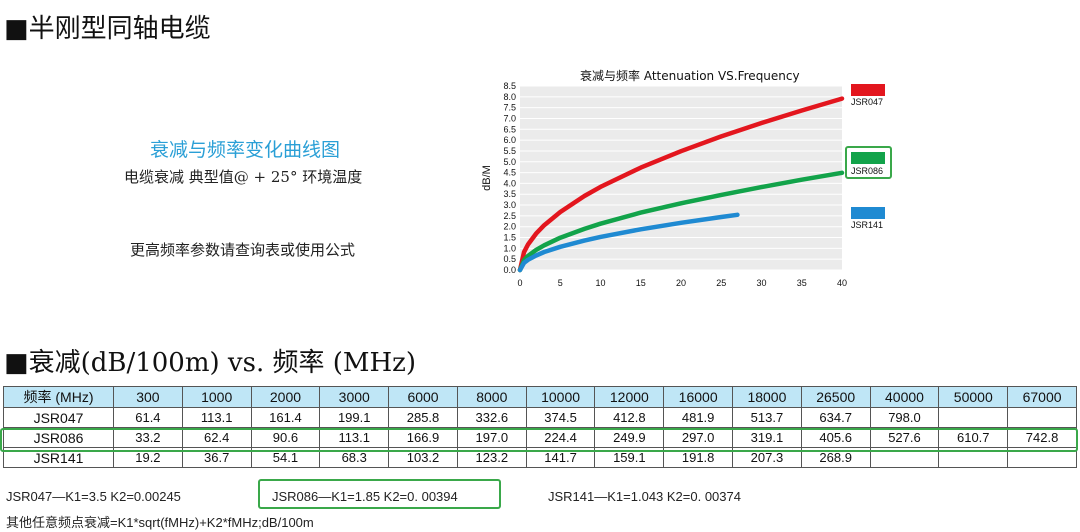 Image resolution: width=1080 pixels, height=532 pixels. What do you see at coordinates (491, 417) in the screenshot?
I see `table-cell: 332.6` at bounding box center [491, 417].